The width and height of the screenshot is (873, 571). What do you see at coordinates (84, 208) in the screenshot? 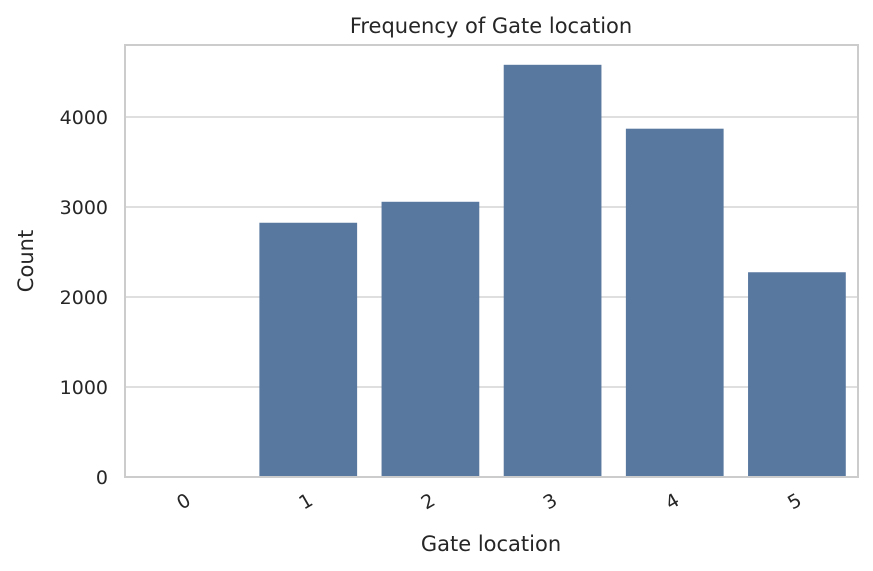
I see `y-tick-label: 3000` at bounding box center [84, 208].